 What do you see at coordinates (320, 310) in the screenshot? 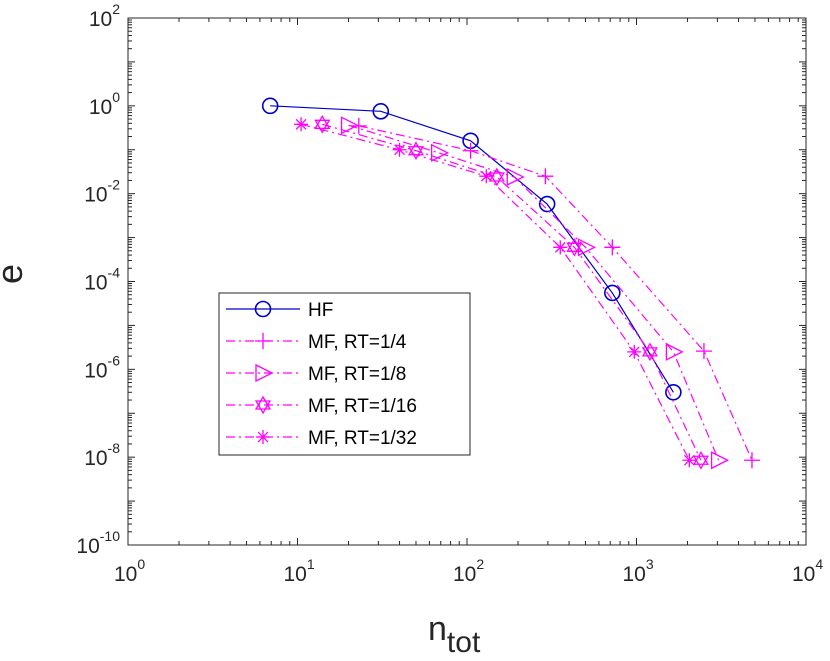
I see `legend-label: HF` at bounding box center [320, 310].